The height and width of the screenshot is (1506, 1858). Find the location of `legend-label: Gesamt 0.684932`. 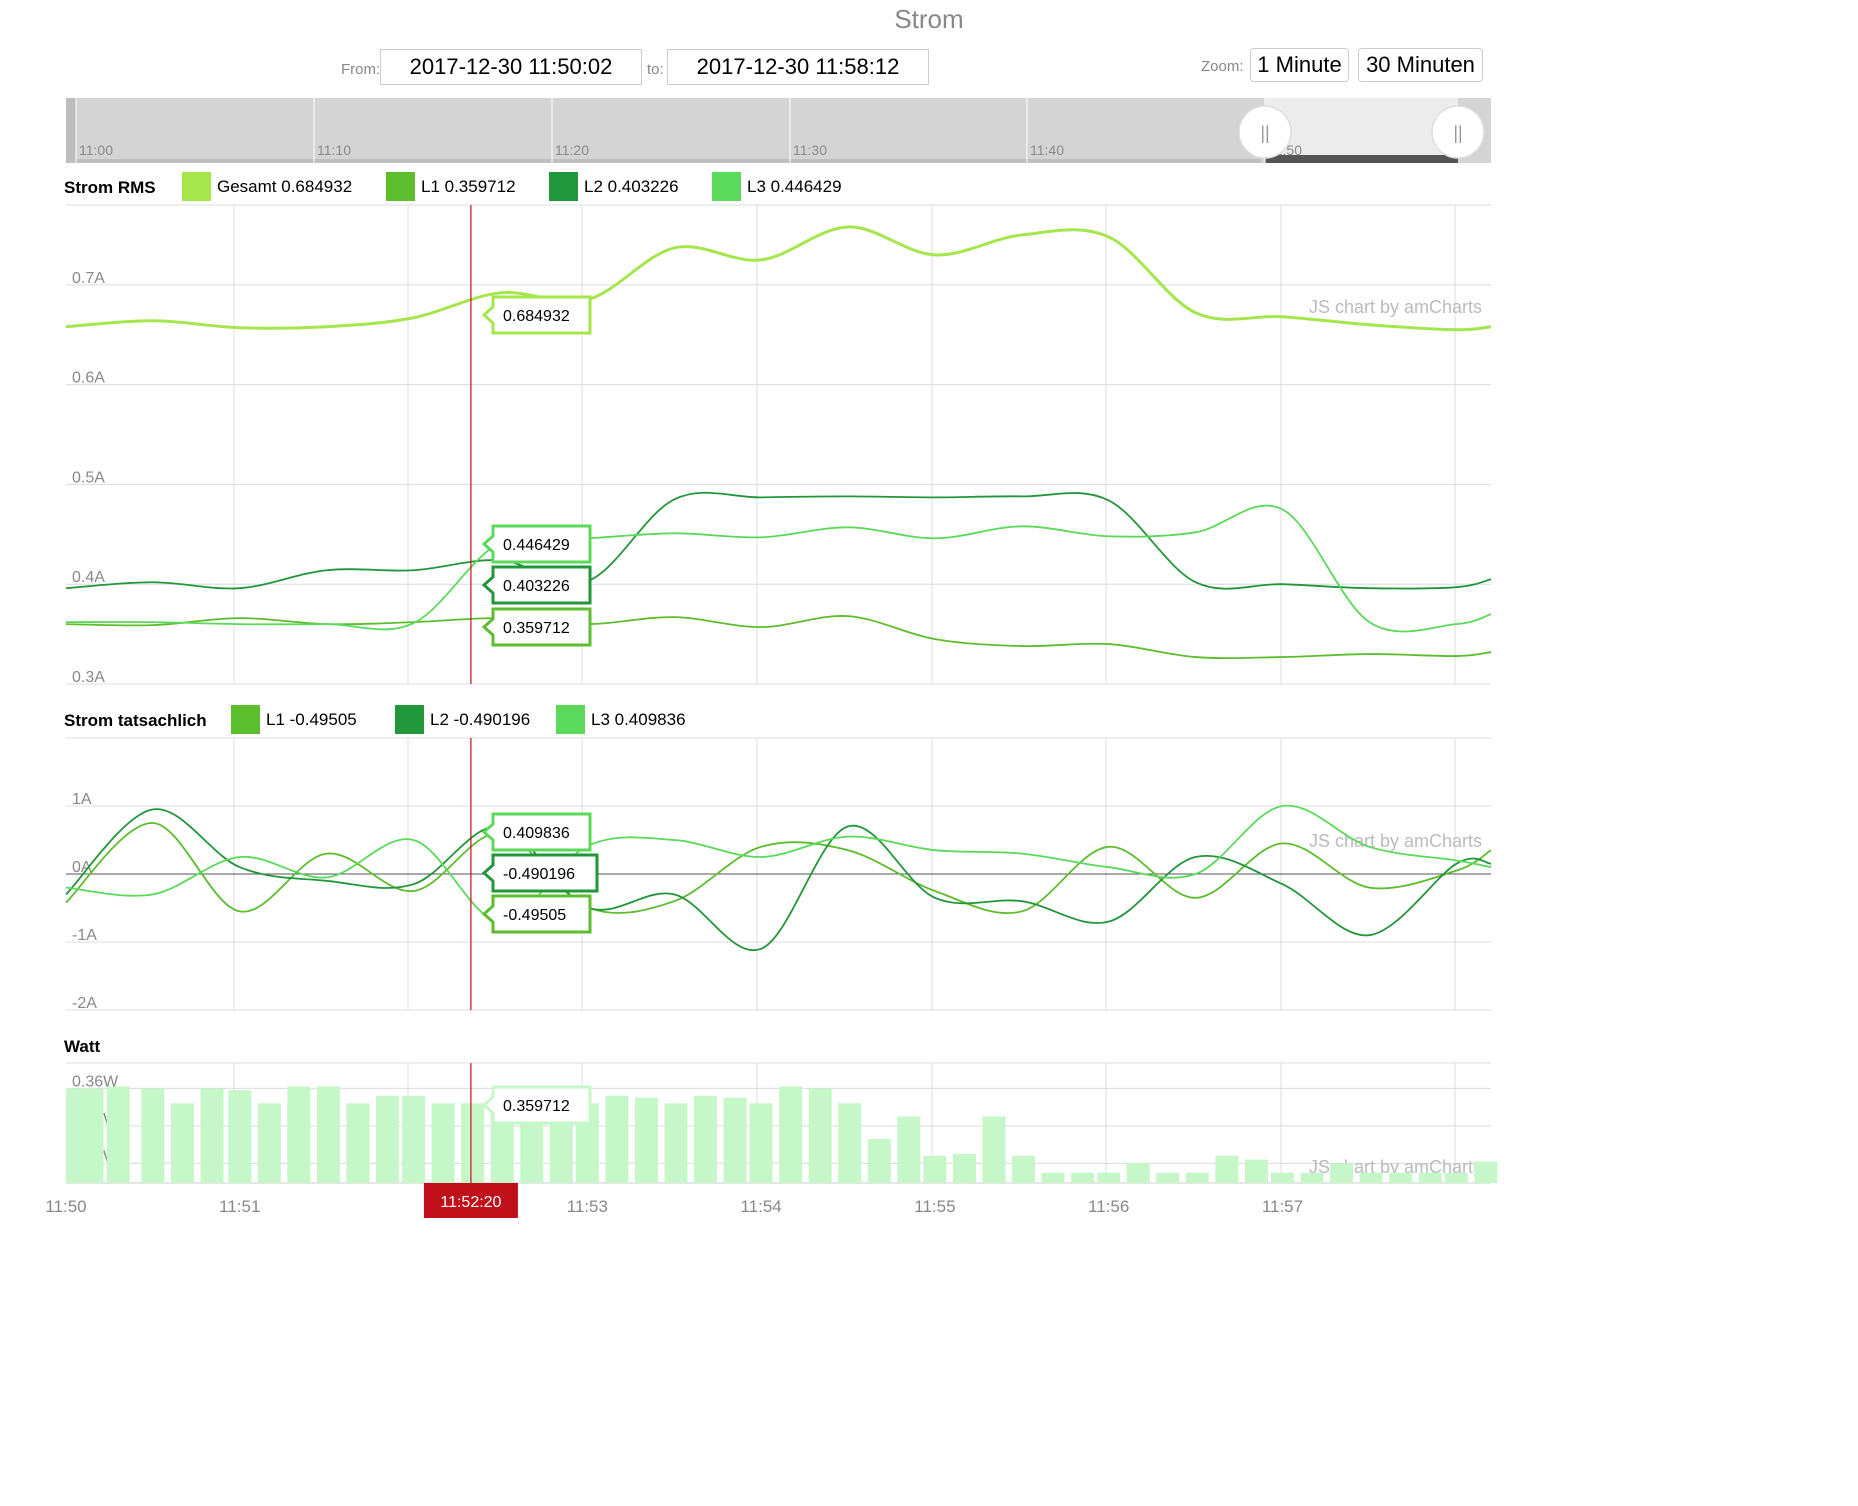

legend-label: Gesamt 0.684932 is located at coordinates (284, 186).